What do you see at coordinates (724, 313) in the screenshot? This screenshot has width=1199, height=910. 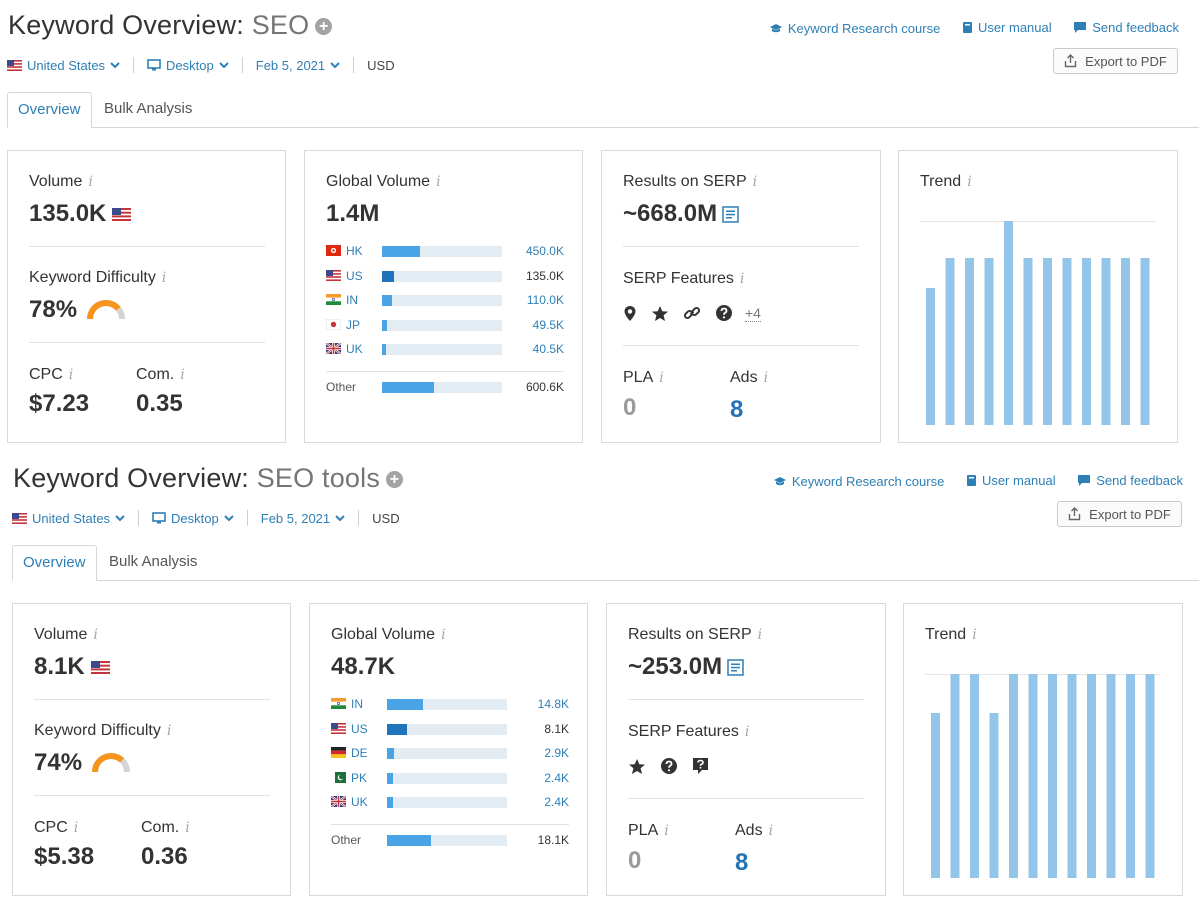 I see `question-icon` at bounding box center [724, 313].